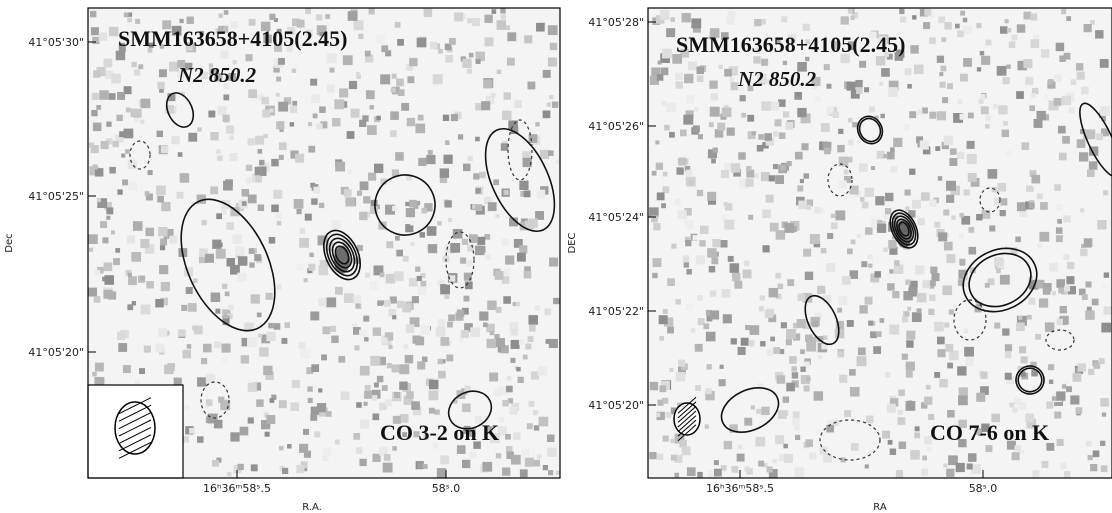 Image resolution: width=1112 pixels, height=513 pixels. I want to click on y-axis-label: DEC, so click(572, 242).